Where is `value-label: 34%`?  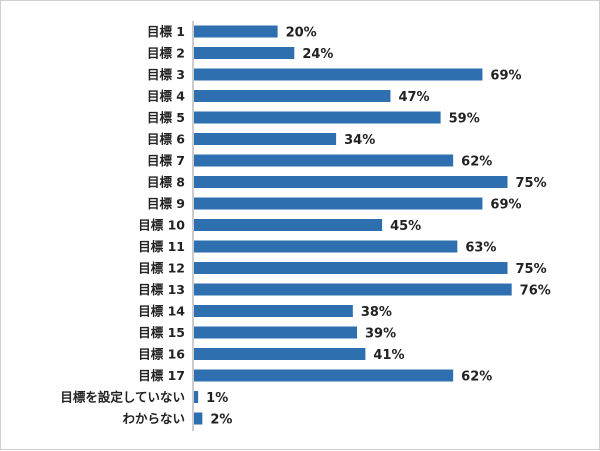
value-label: 34% is located at coordinates (359, 140).